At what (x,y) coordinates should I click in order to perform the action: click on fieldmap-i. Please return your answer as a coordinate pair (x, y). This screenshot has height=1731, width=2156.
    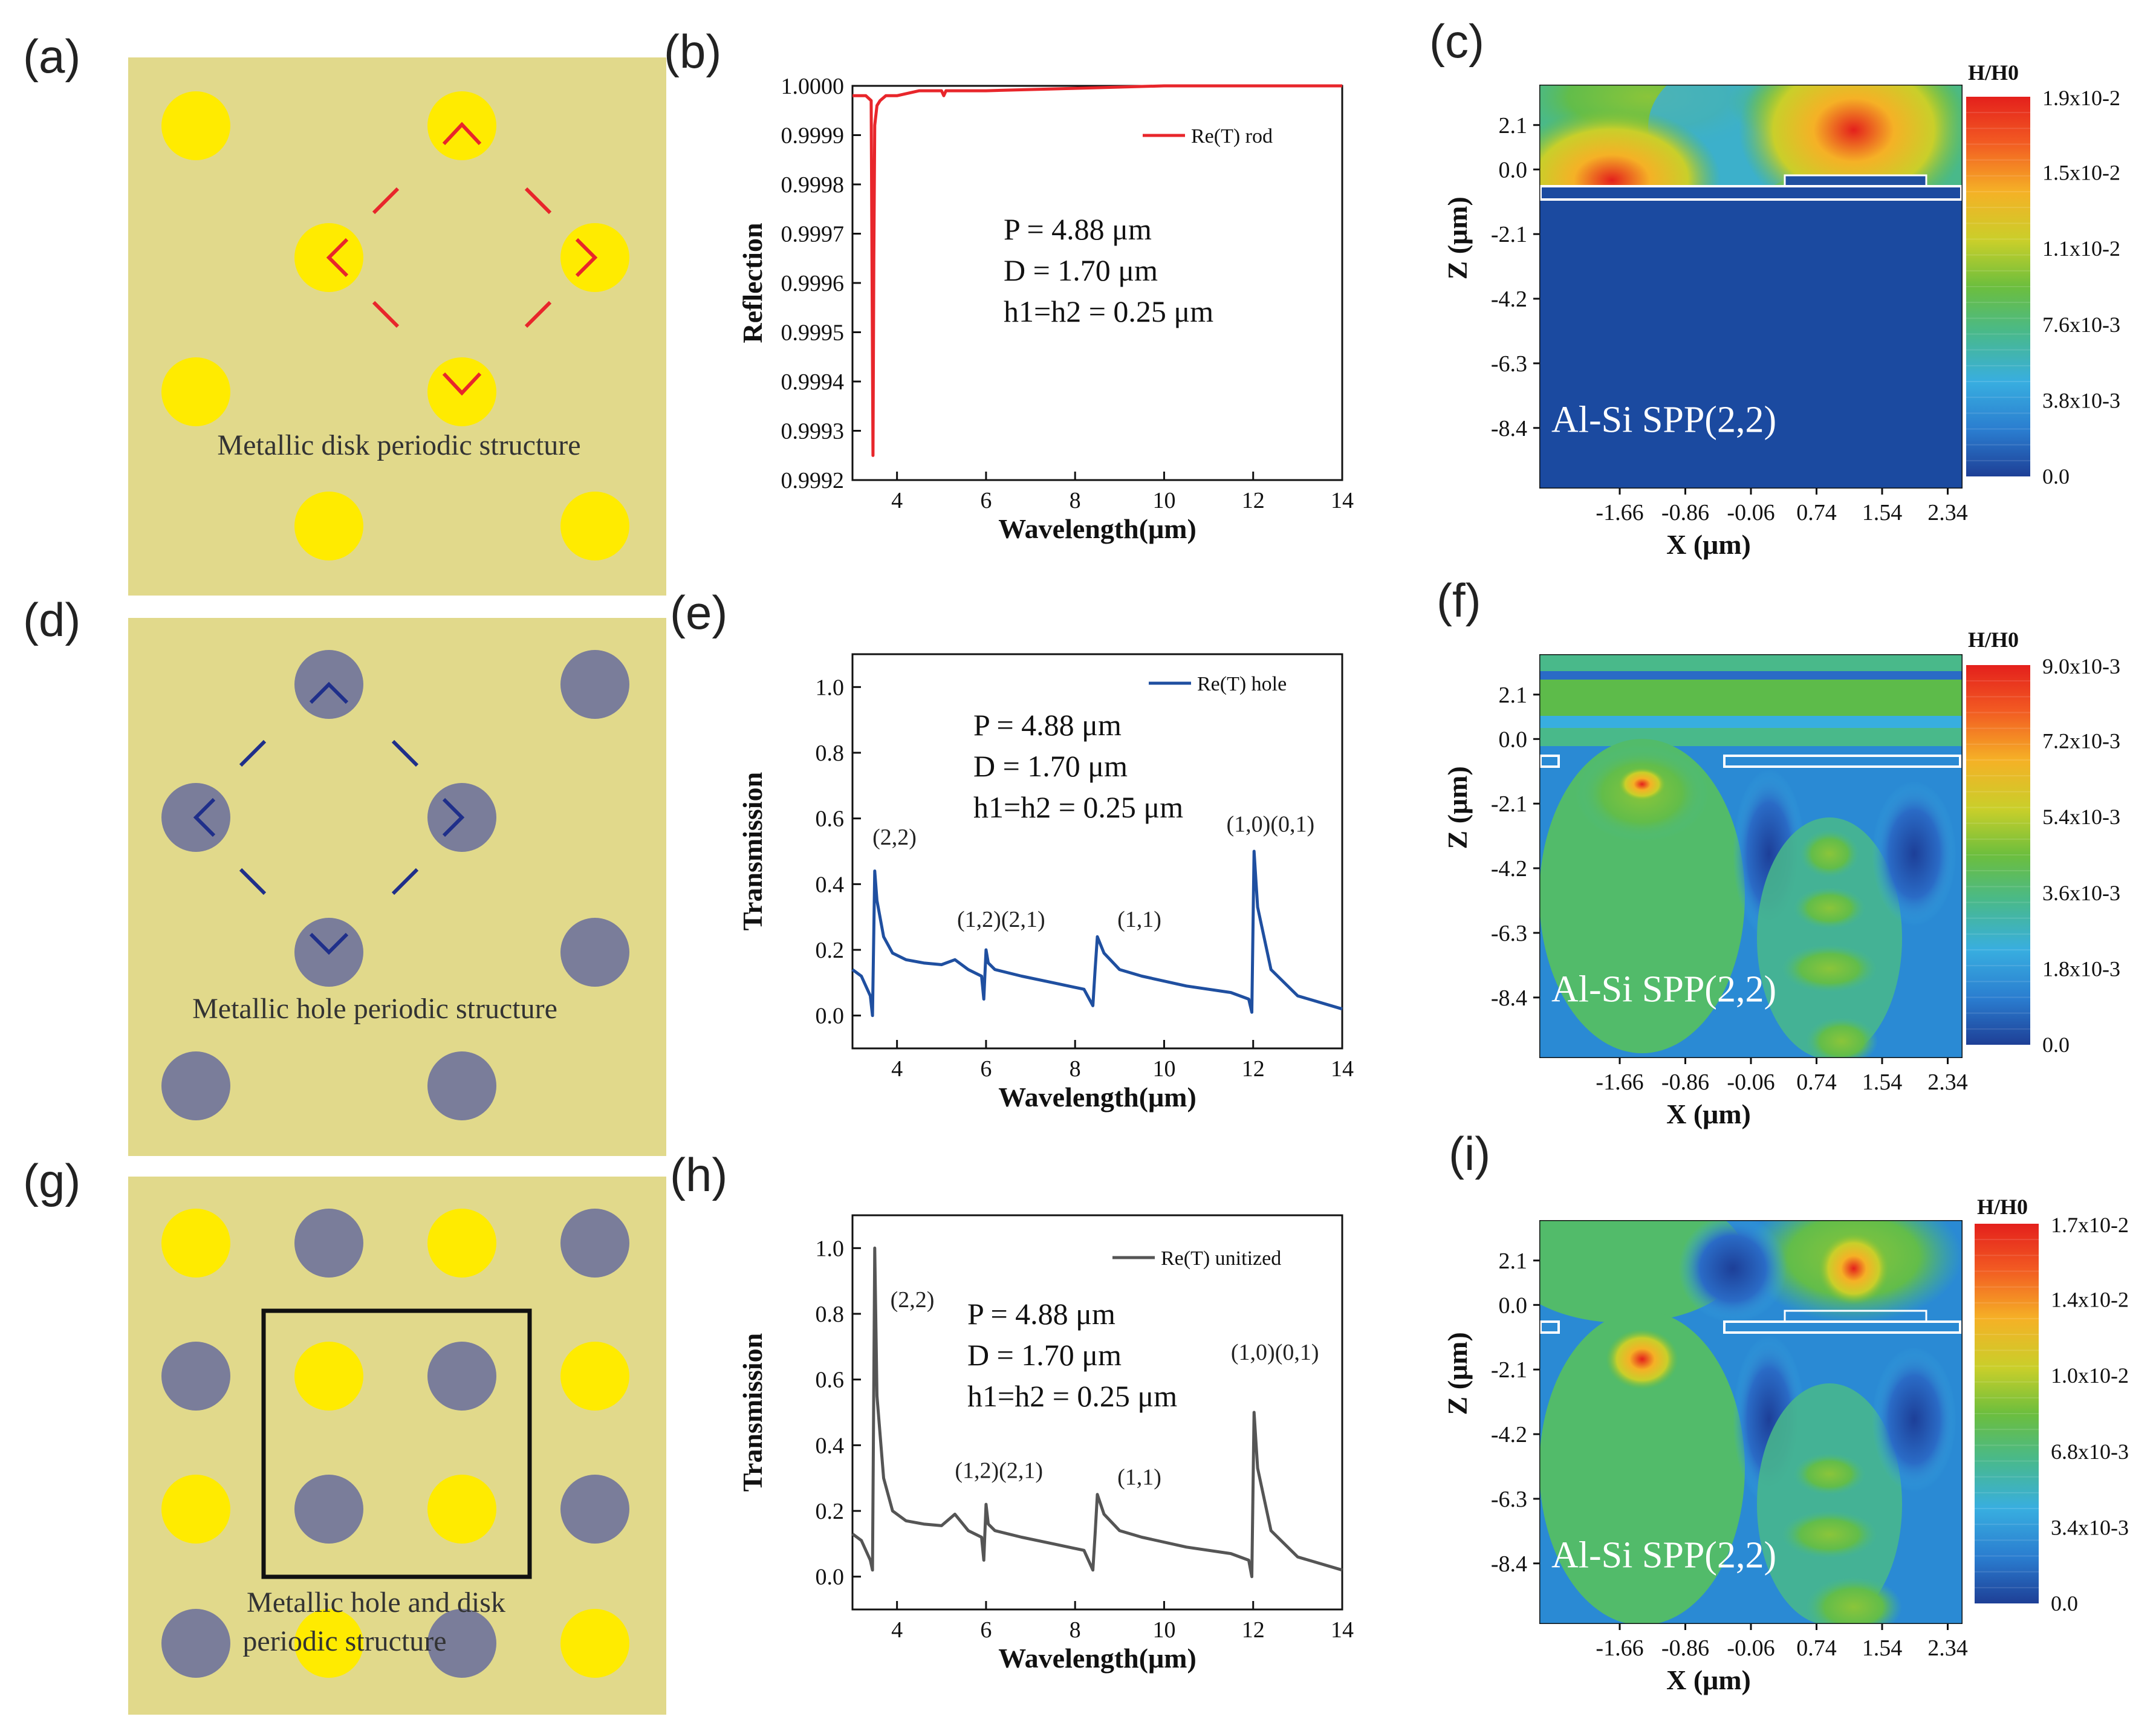
    Looking at the image, I should click on (1751, 1422).